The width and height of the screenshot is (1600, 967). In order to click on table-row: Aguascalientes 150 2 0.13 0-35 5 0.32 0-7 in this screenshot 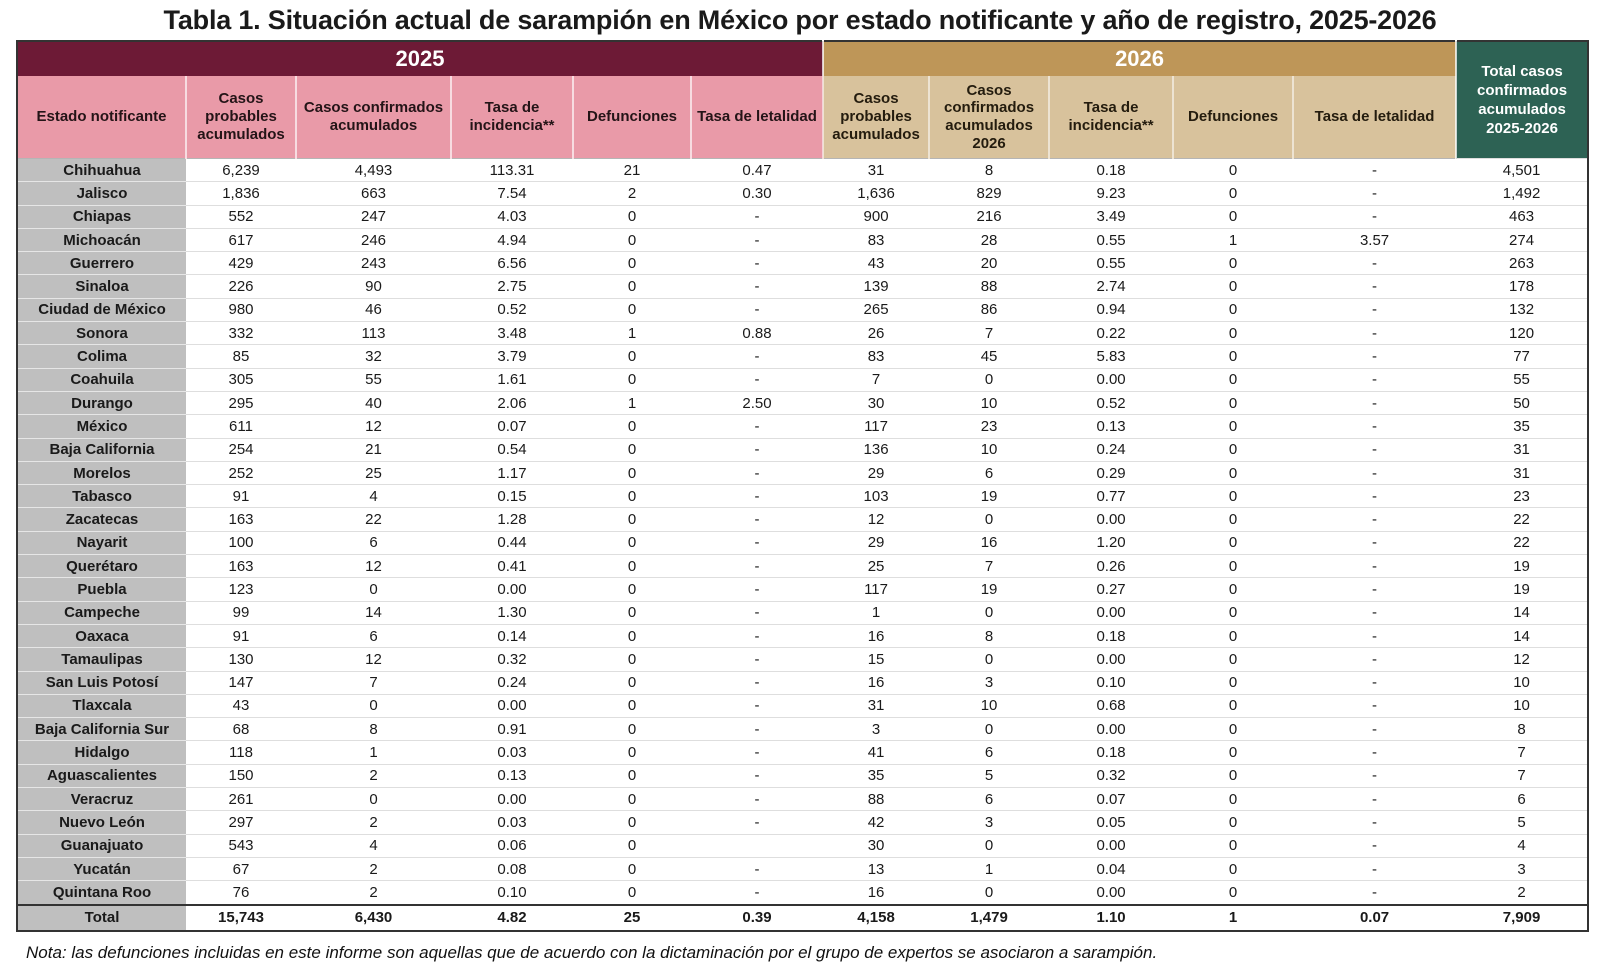, I will do `click(803, 775)`.